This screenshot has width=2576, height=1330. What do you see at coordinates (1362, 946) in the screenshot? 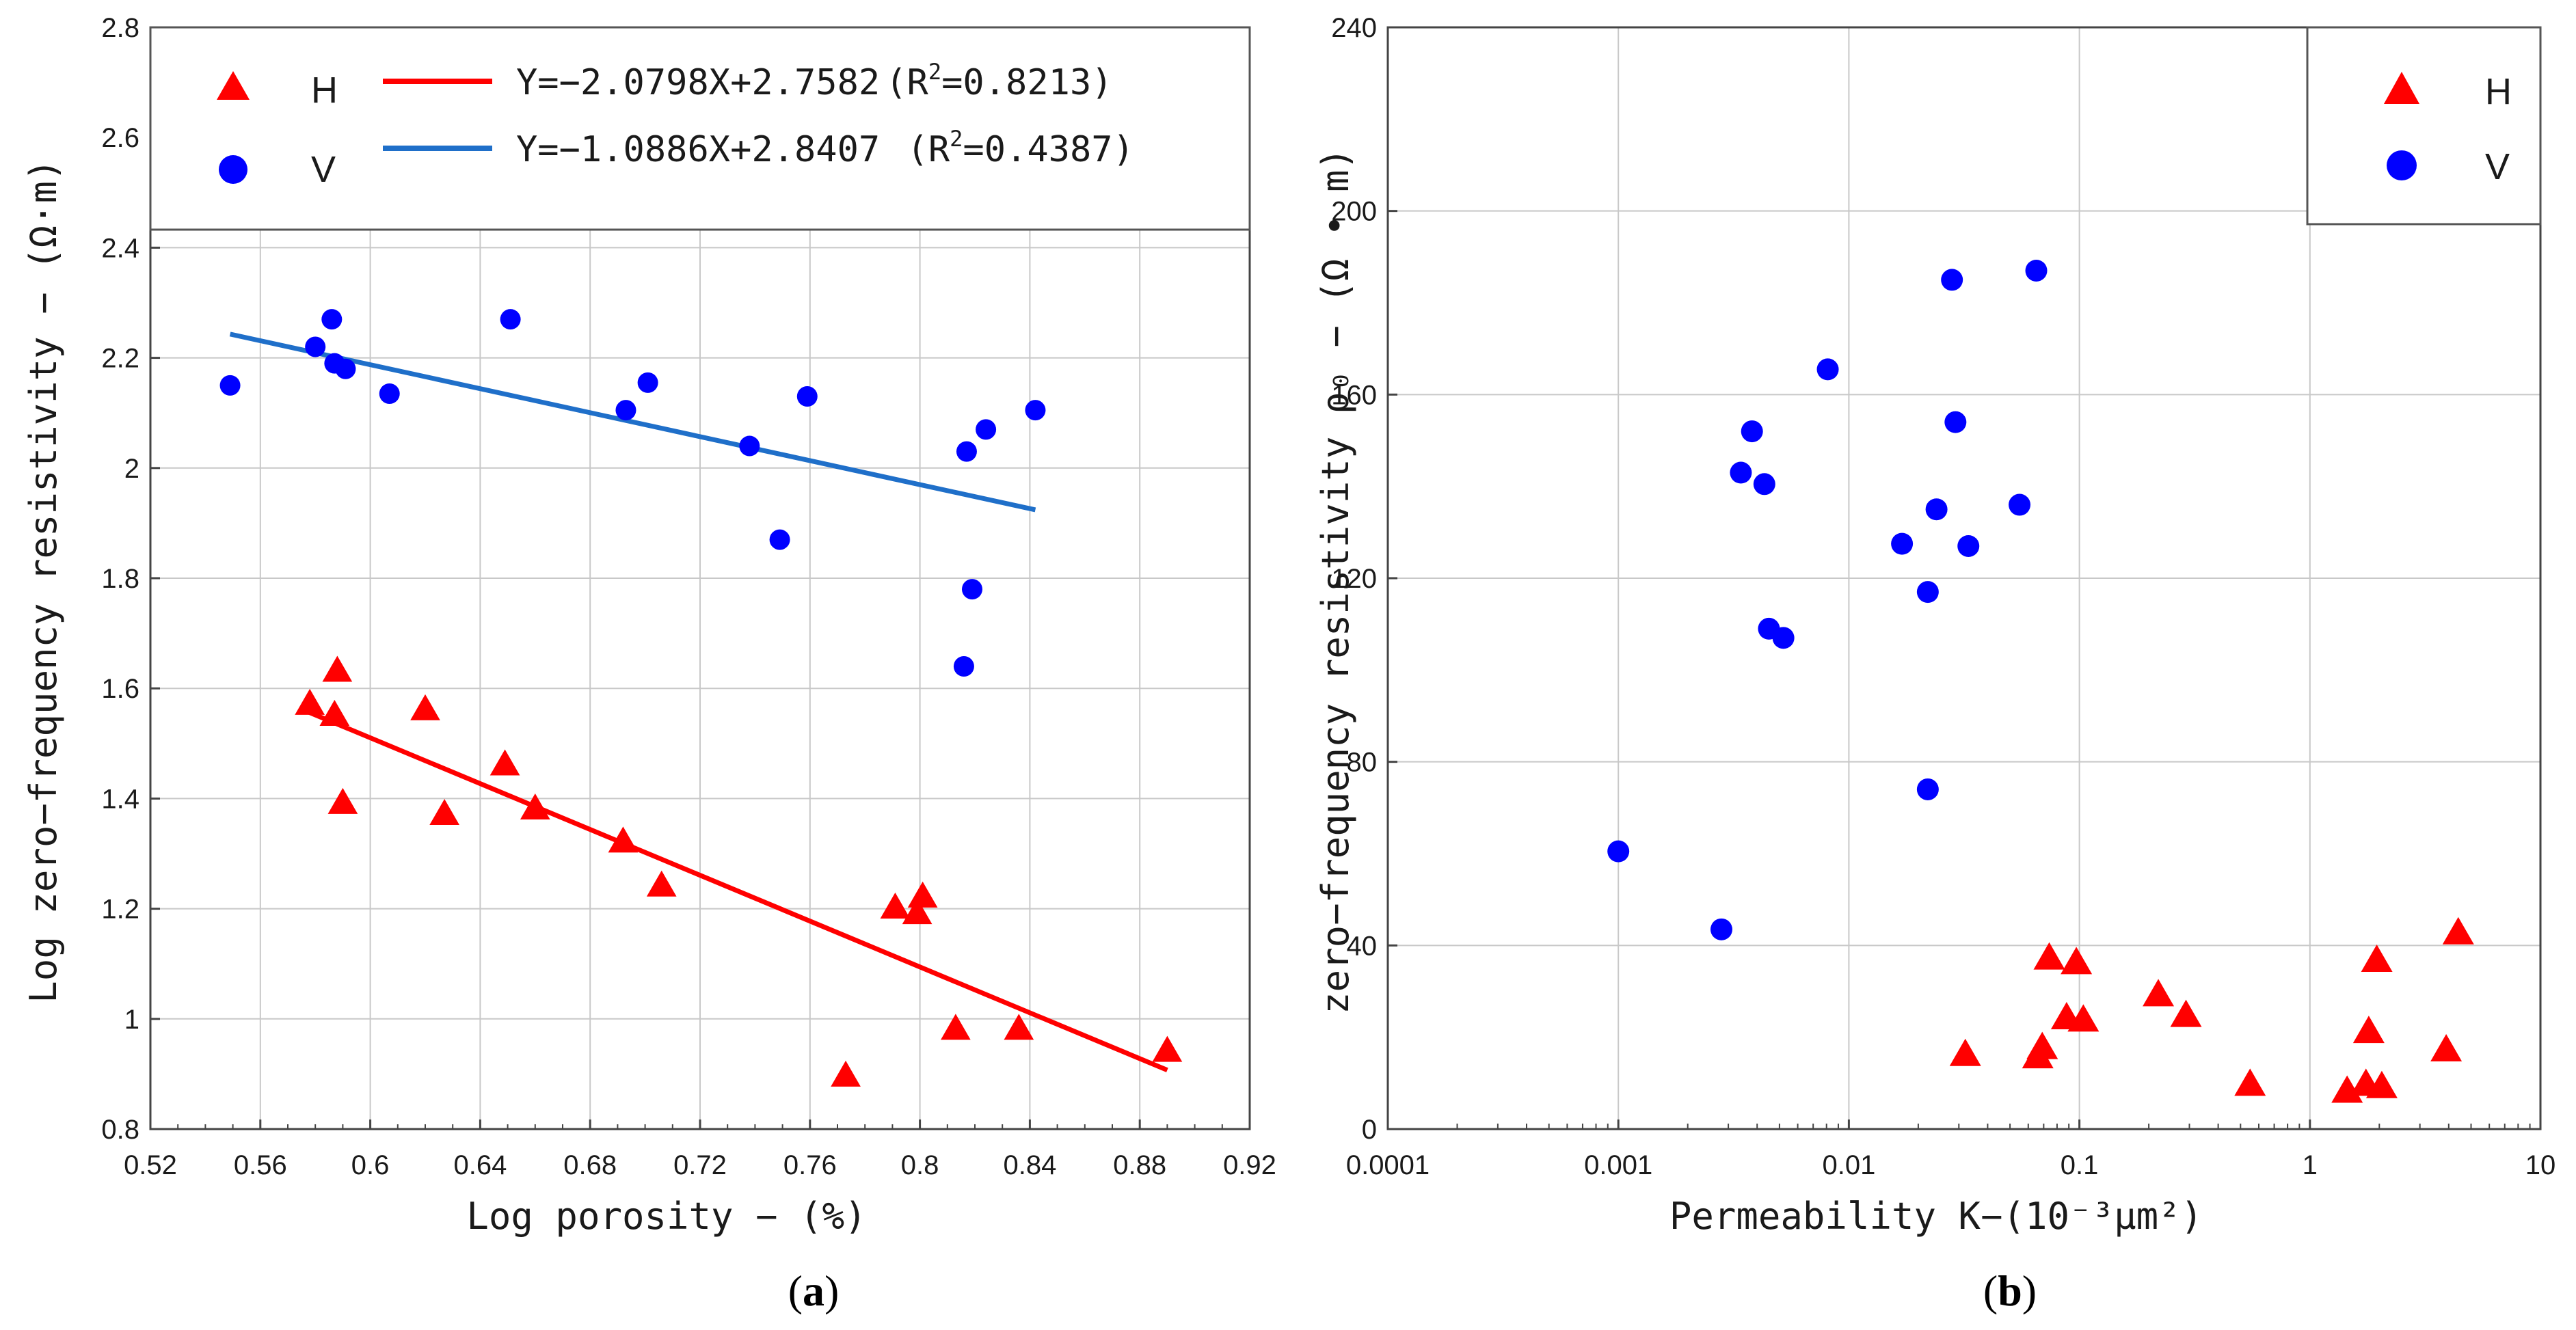
I see `chart-b-y-tick-label: 40` at bounding box center [1362, 946].